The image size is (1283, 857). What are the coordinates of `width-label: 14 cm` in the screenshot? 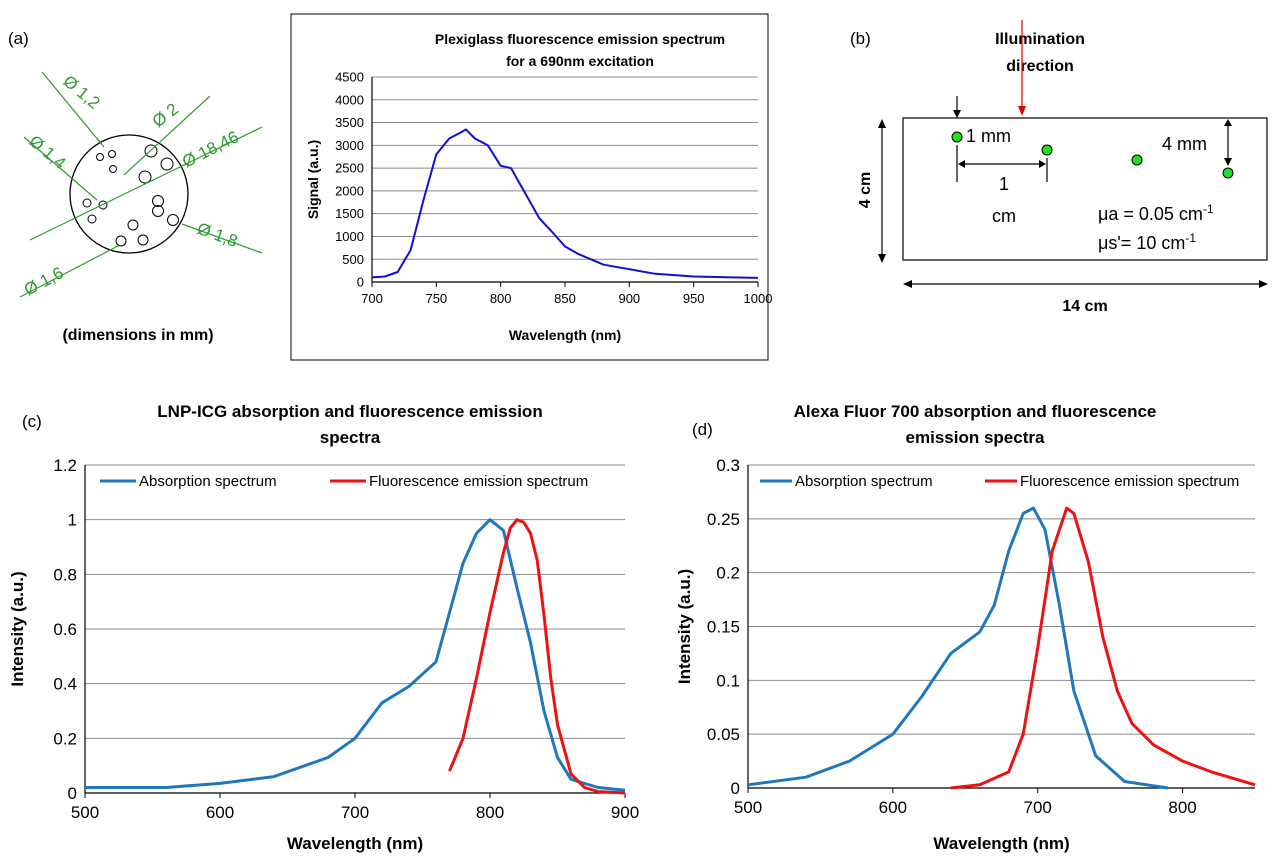 It's located at (1084, 306).